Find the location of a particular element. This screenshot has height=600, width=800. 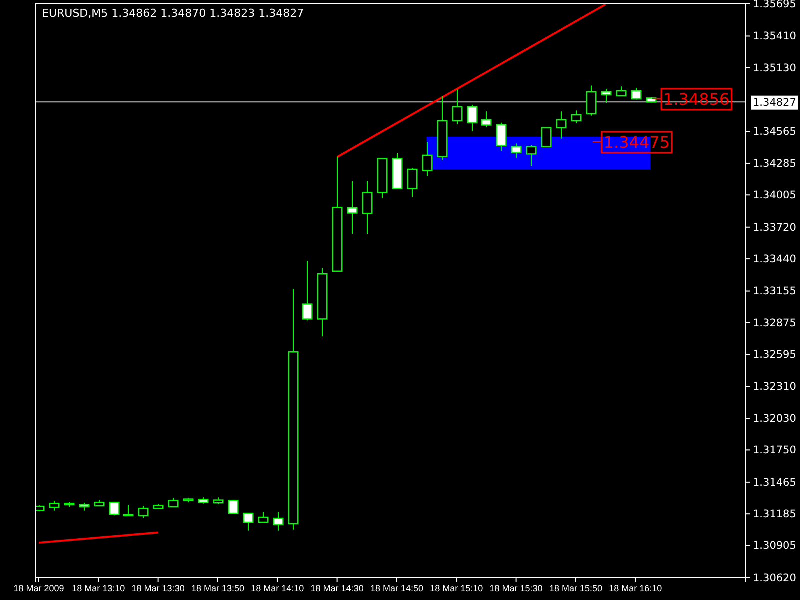

y-tick-label: 1.34285 is located at coordinates (774, 164).